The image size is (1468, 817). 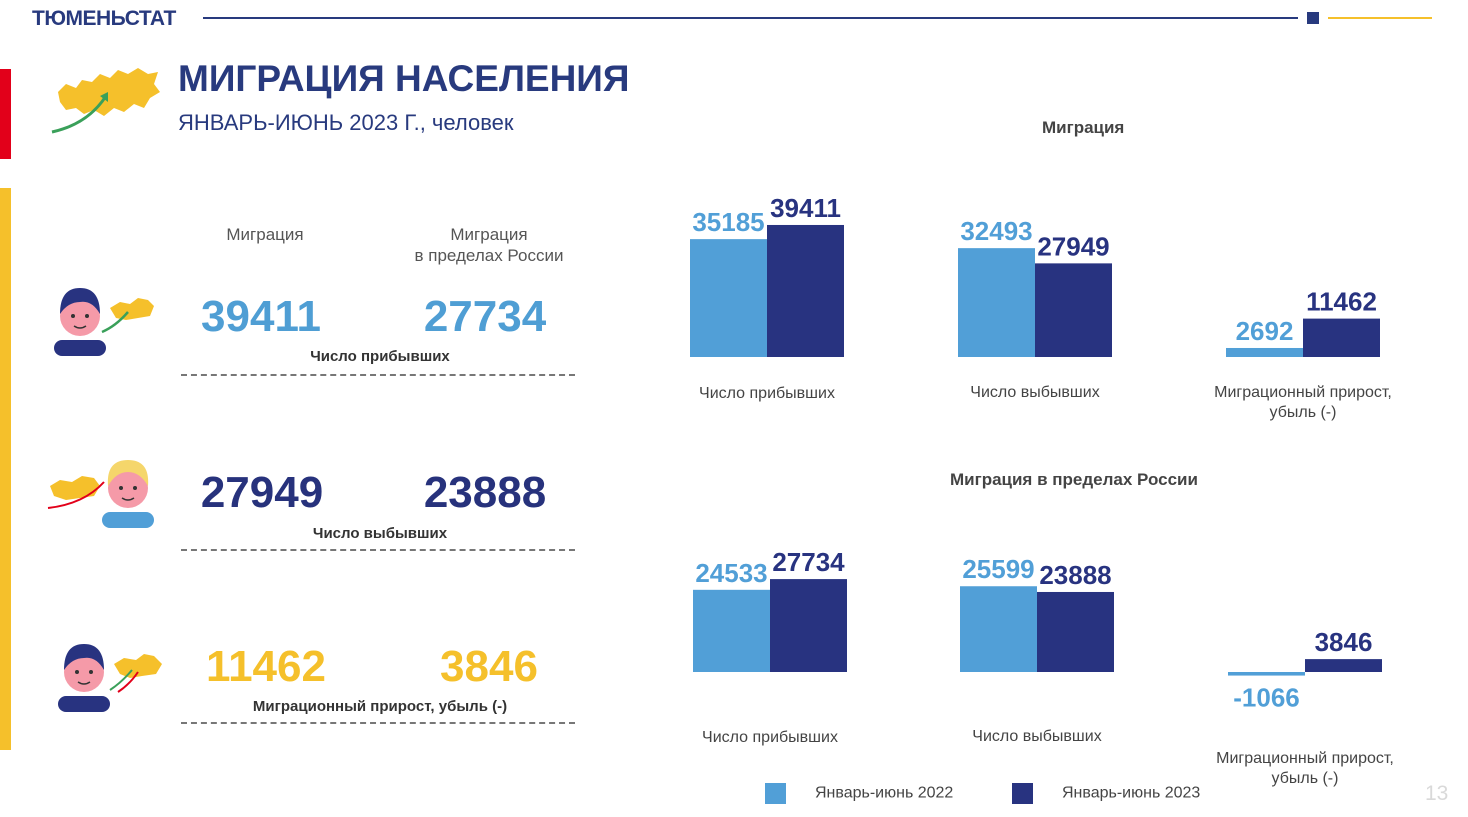 What do you see at coordinates (1131, 793) in the screenshot?
I see `legend-label-2023: Январь-июнь 2023` at bounding box center [1131, 793].